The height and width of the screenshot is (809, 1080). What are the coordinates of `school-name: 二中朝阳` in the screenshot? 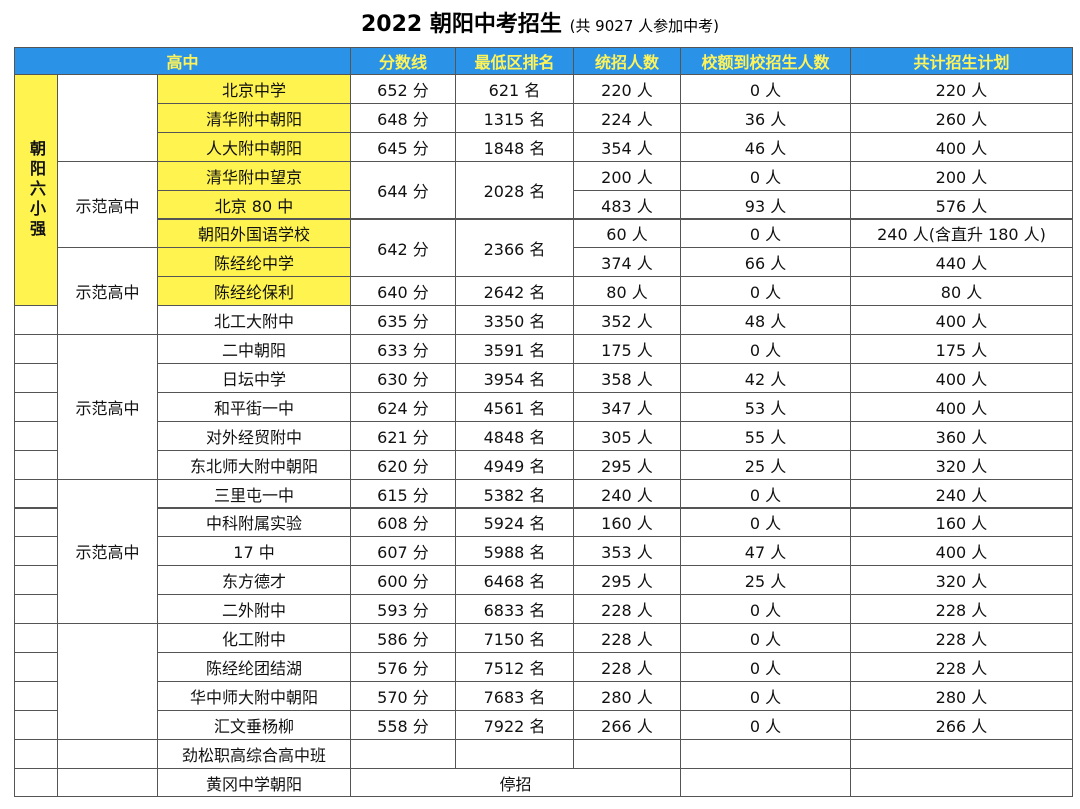 It's located at (254, 349).